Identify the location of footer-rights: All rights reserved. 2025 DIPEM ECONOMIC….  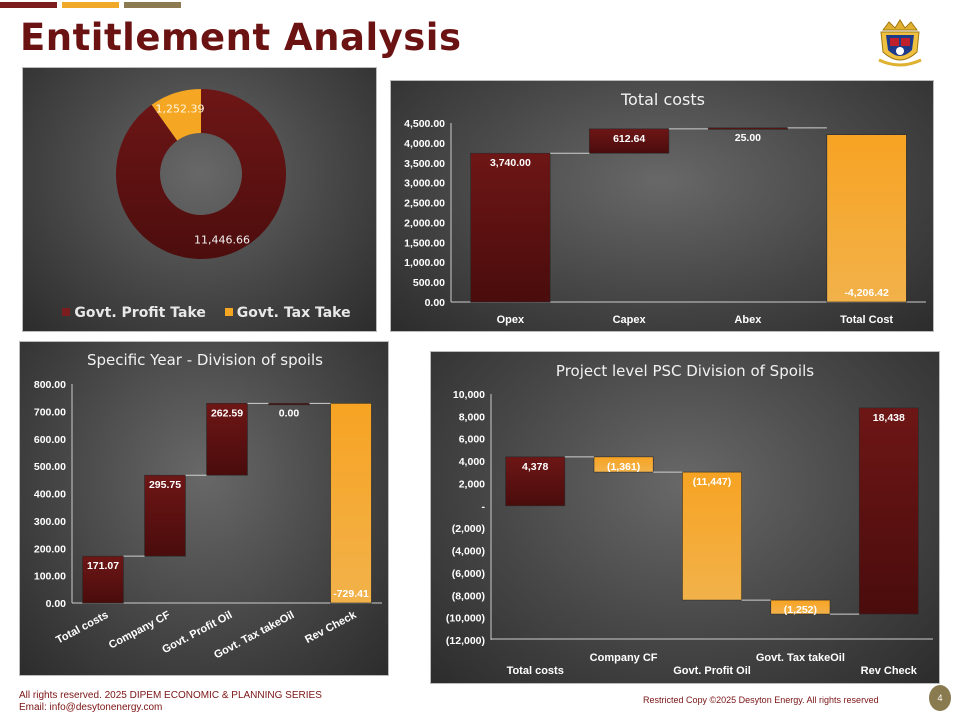
(170, 695).